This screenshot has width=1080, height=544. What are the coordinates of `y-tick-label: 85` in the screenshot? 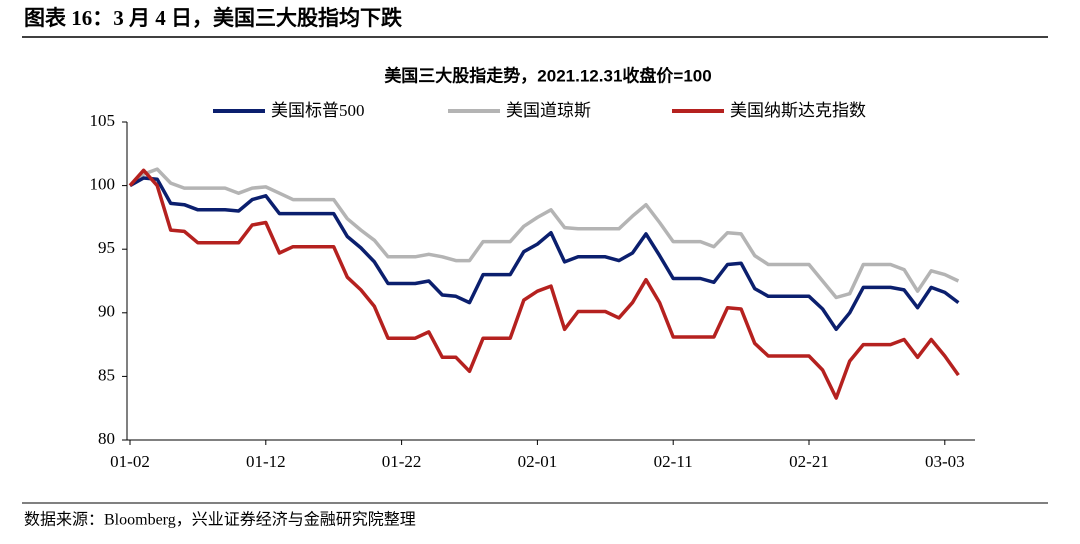 It's located at (106, 374).